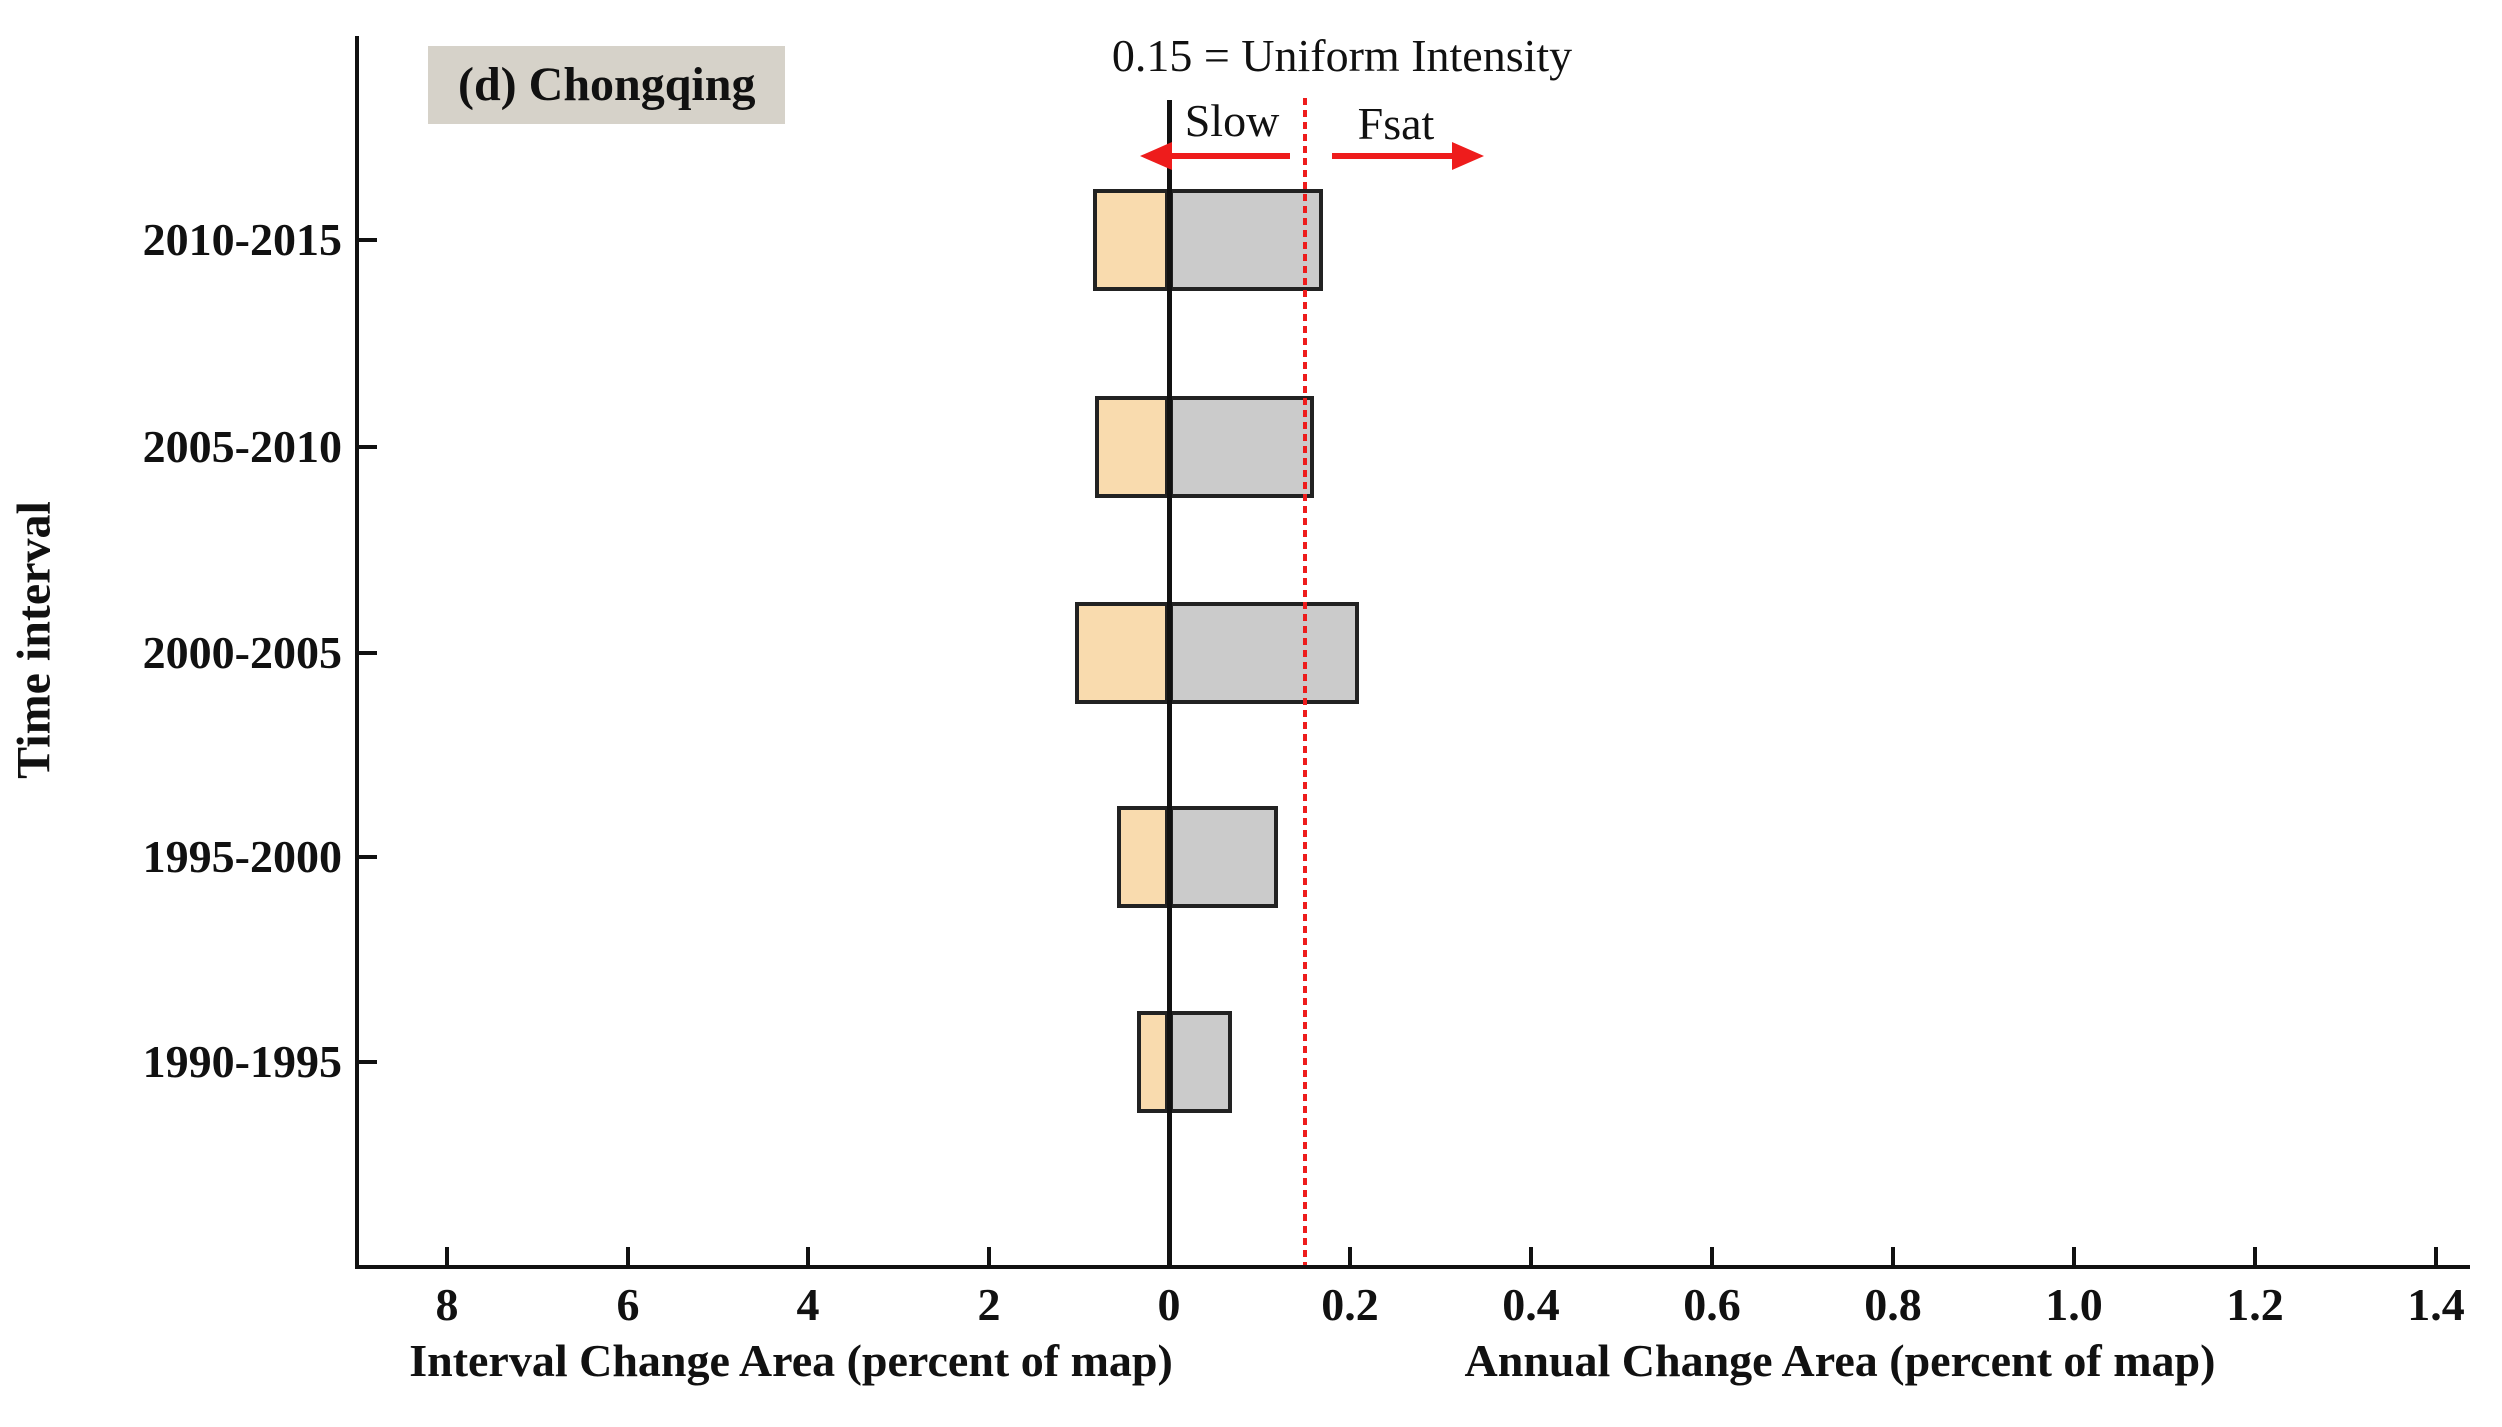 Image resolution: width=2502 pixels, height=1427 pixels. Describe the element at coordinates (1350, 1304) in the screenshot. I see `x-tick-label: 0.2` at that location.